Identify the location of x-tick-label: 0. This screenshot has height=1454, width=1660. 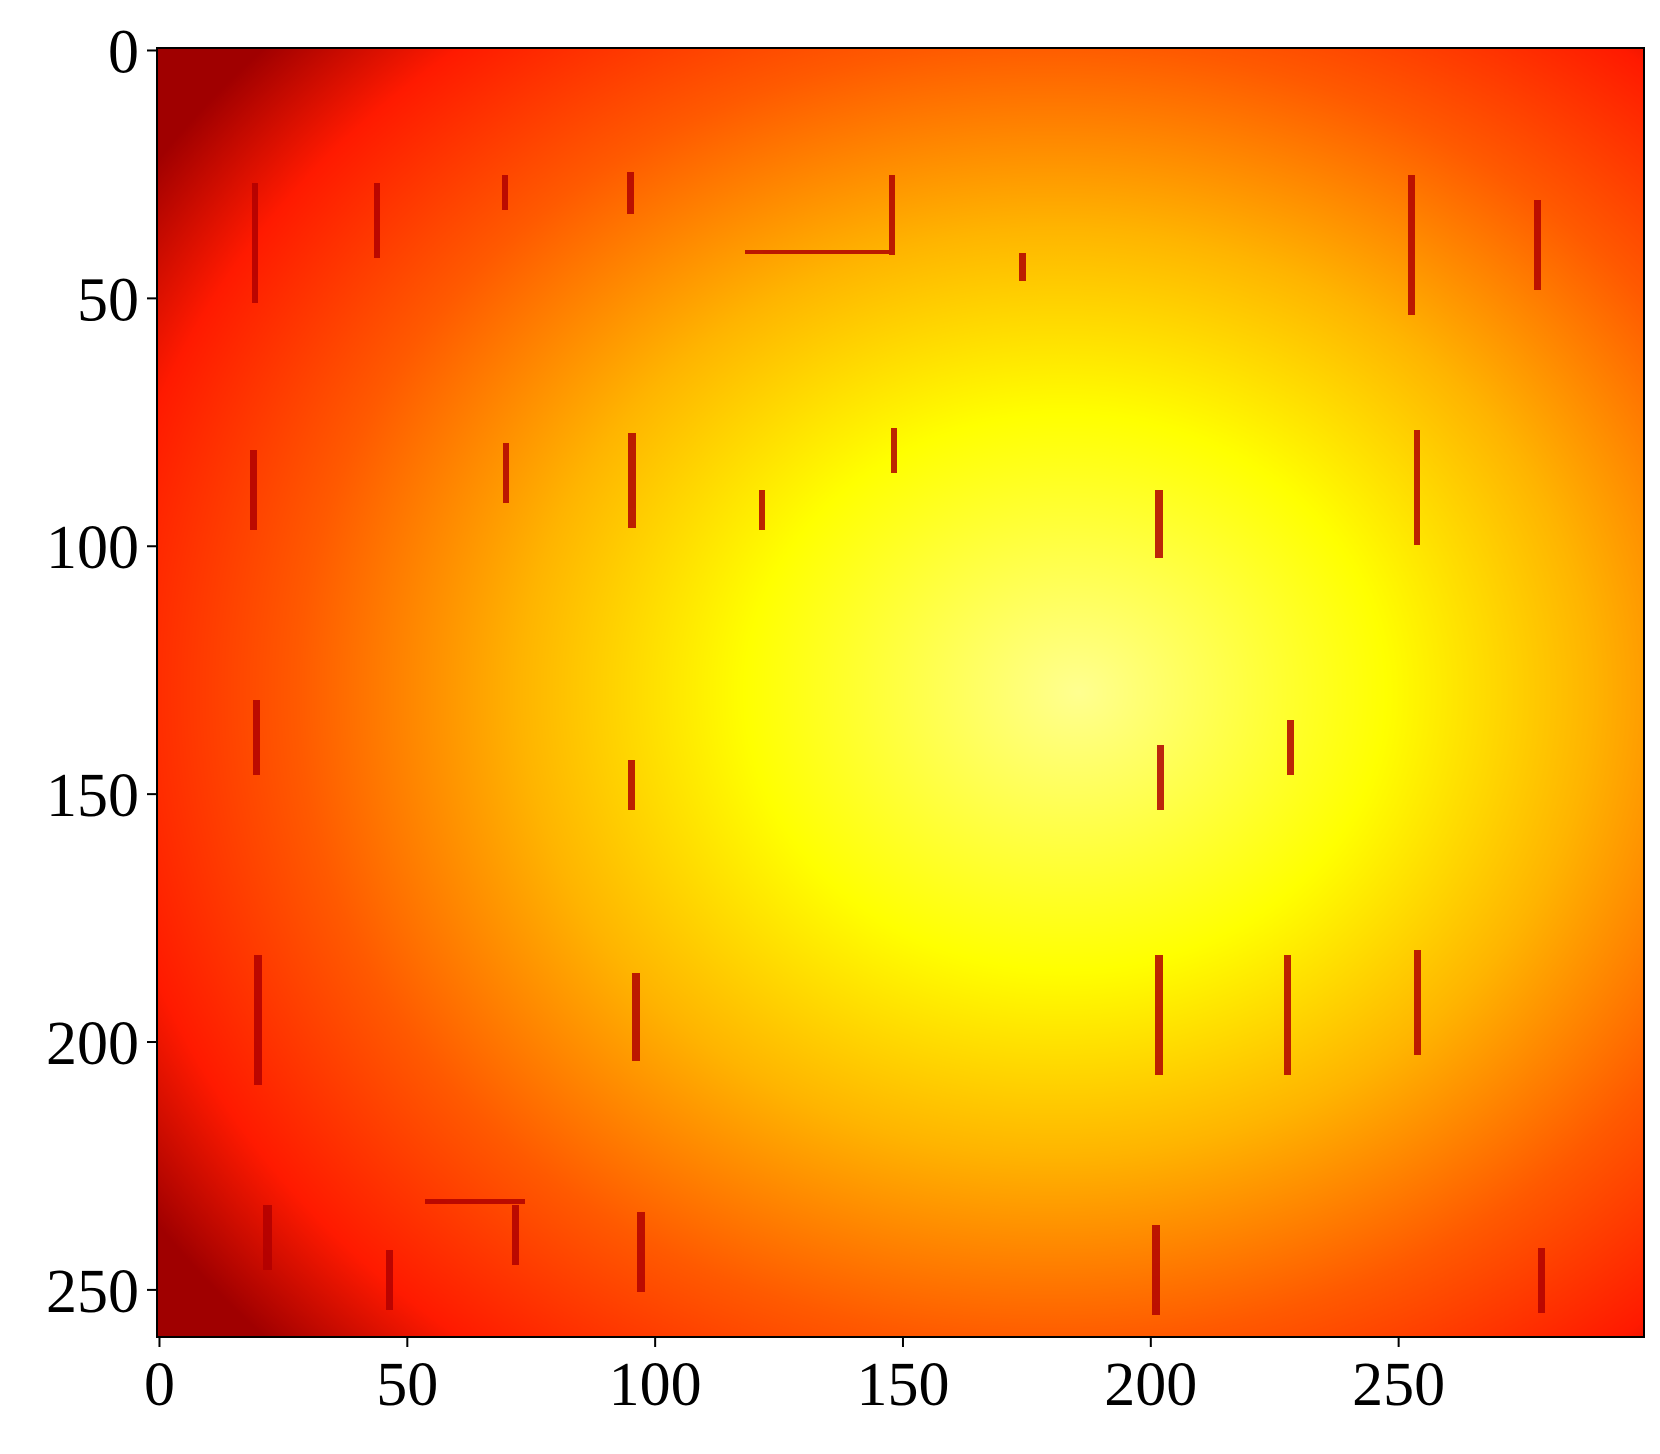
(159, 1385).